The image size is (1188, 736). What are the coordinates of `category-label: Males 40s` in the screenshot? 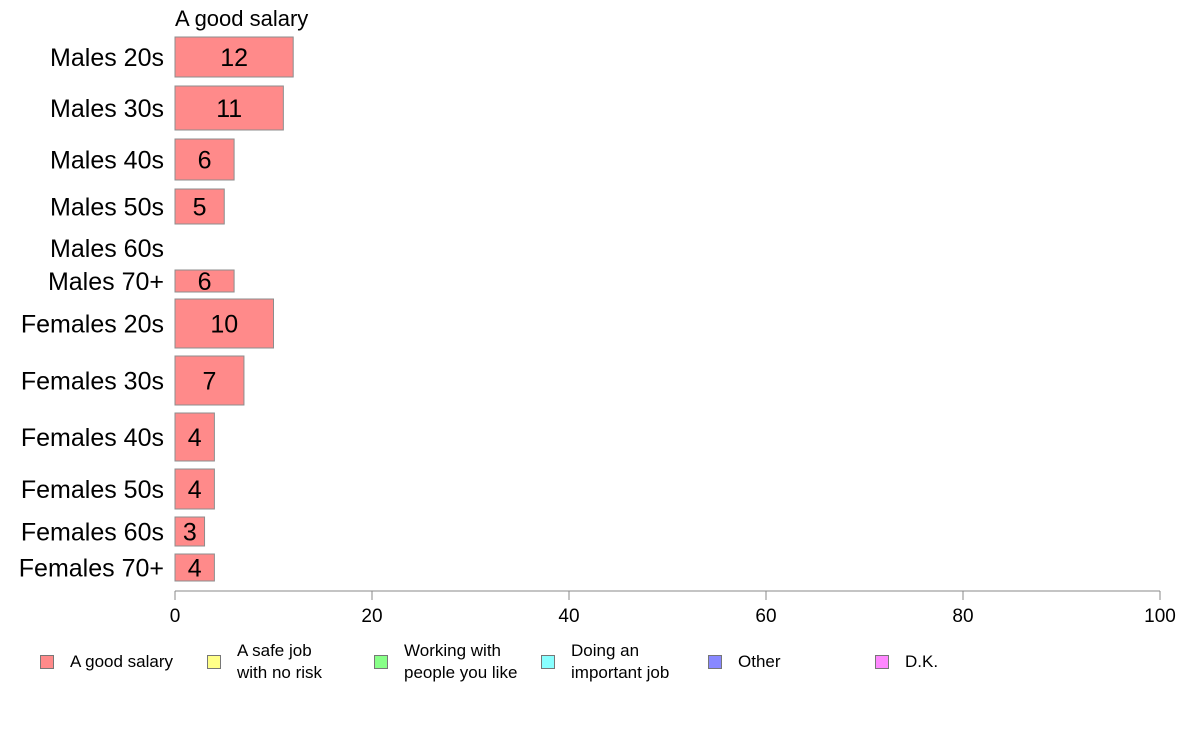 It's located at (107, 161).